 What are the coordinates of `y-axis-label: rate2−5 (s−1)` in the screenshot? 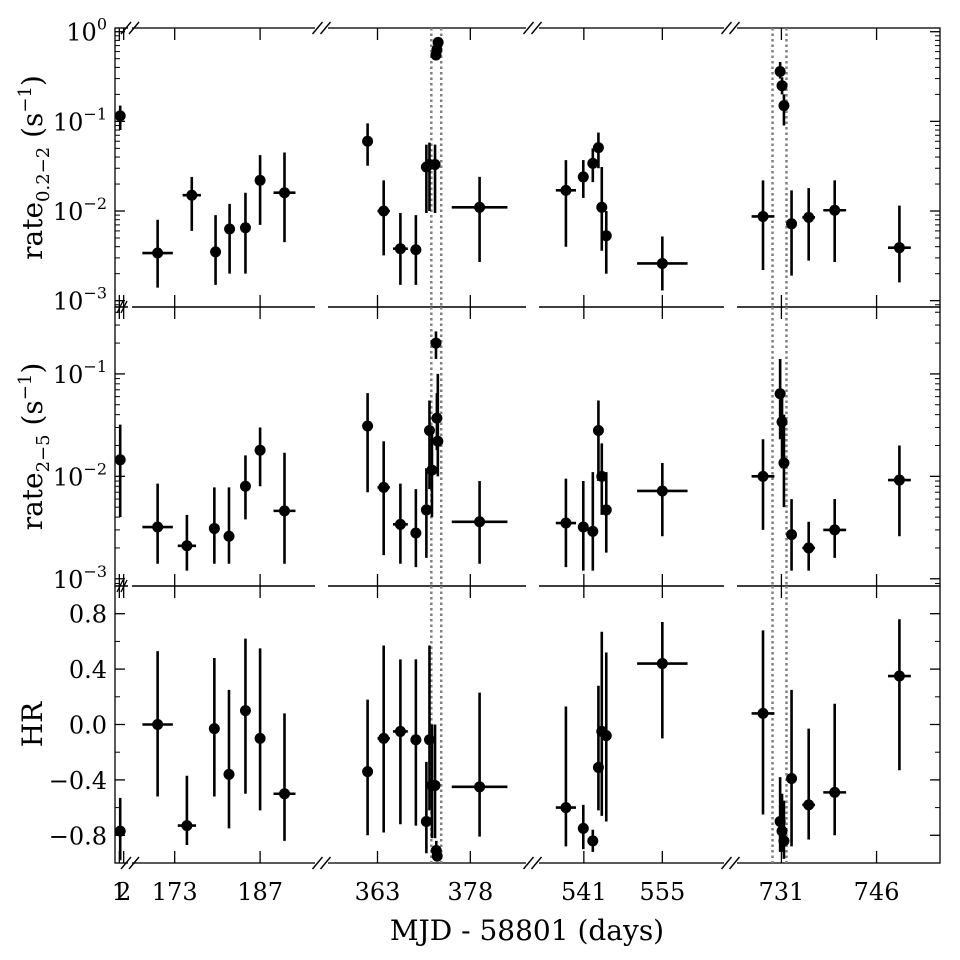 It's located at (34, 447).